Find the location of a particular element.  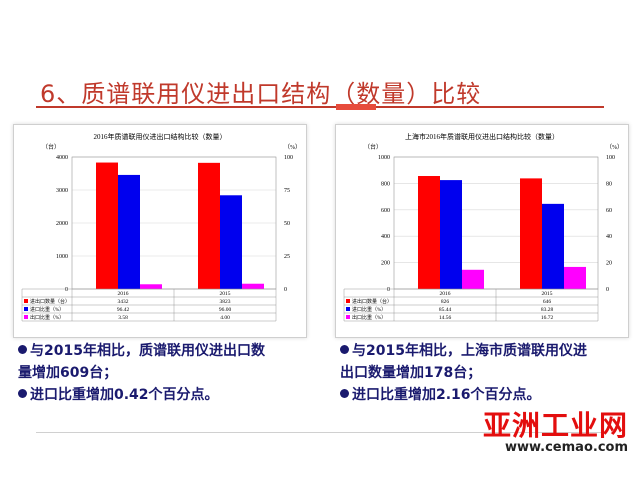

right-tick-label: 60 is located at coordinates (609, 211).